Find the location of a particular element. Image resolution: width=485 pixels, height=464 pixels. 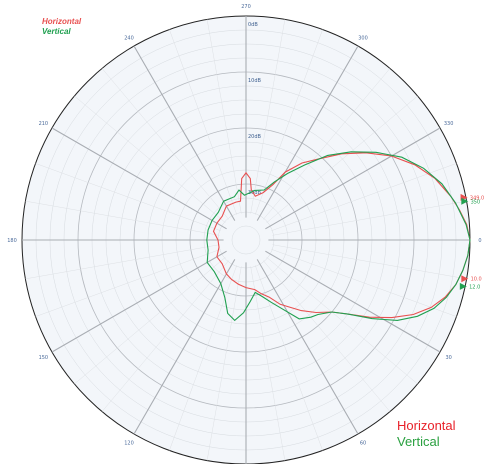

angle-tick-label: 270 is located at coordinates (246, 7).